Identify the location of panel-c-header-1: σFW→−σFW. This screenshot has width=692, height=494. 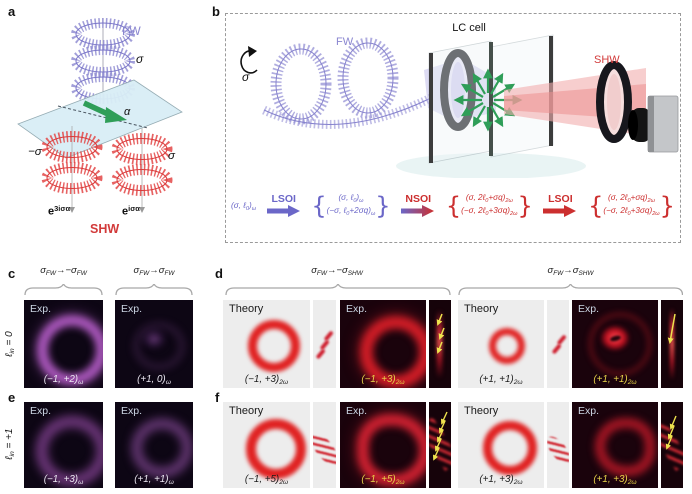
(63, 271).